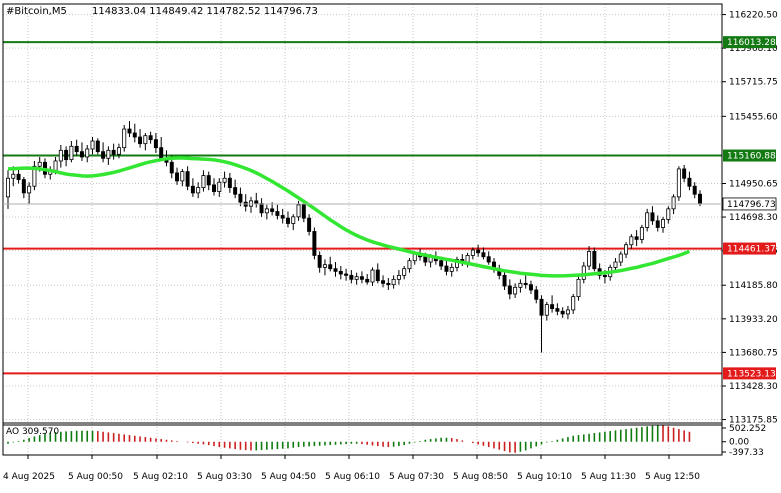  Describe the element at coordinates (224, 477) in the screenshot. I see `x-tick-label: 5 Aug 03:30` at that location.